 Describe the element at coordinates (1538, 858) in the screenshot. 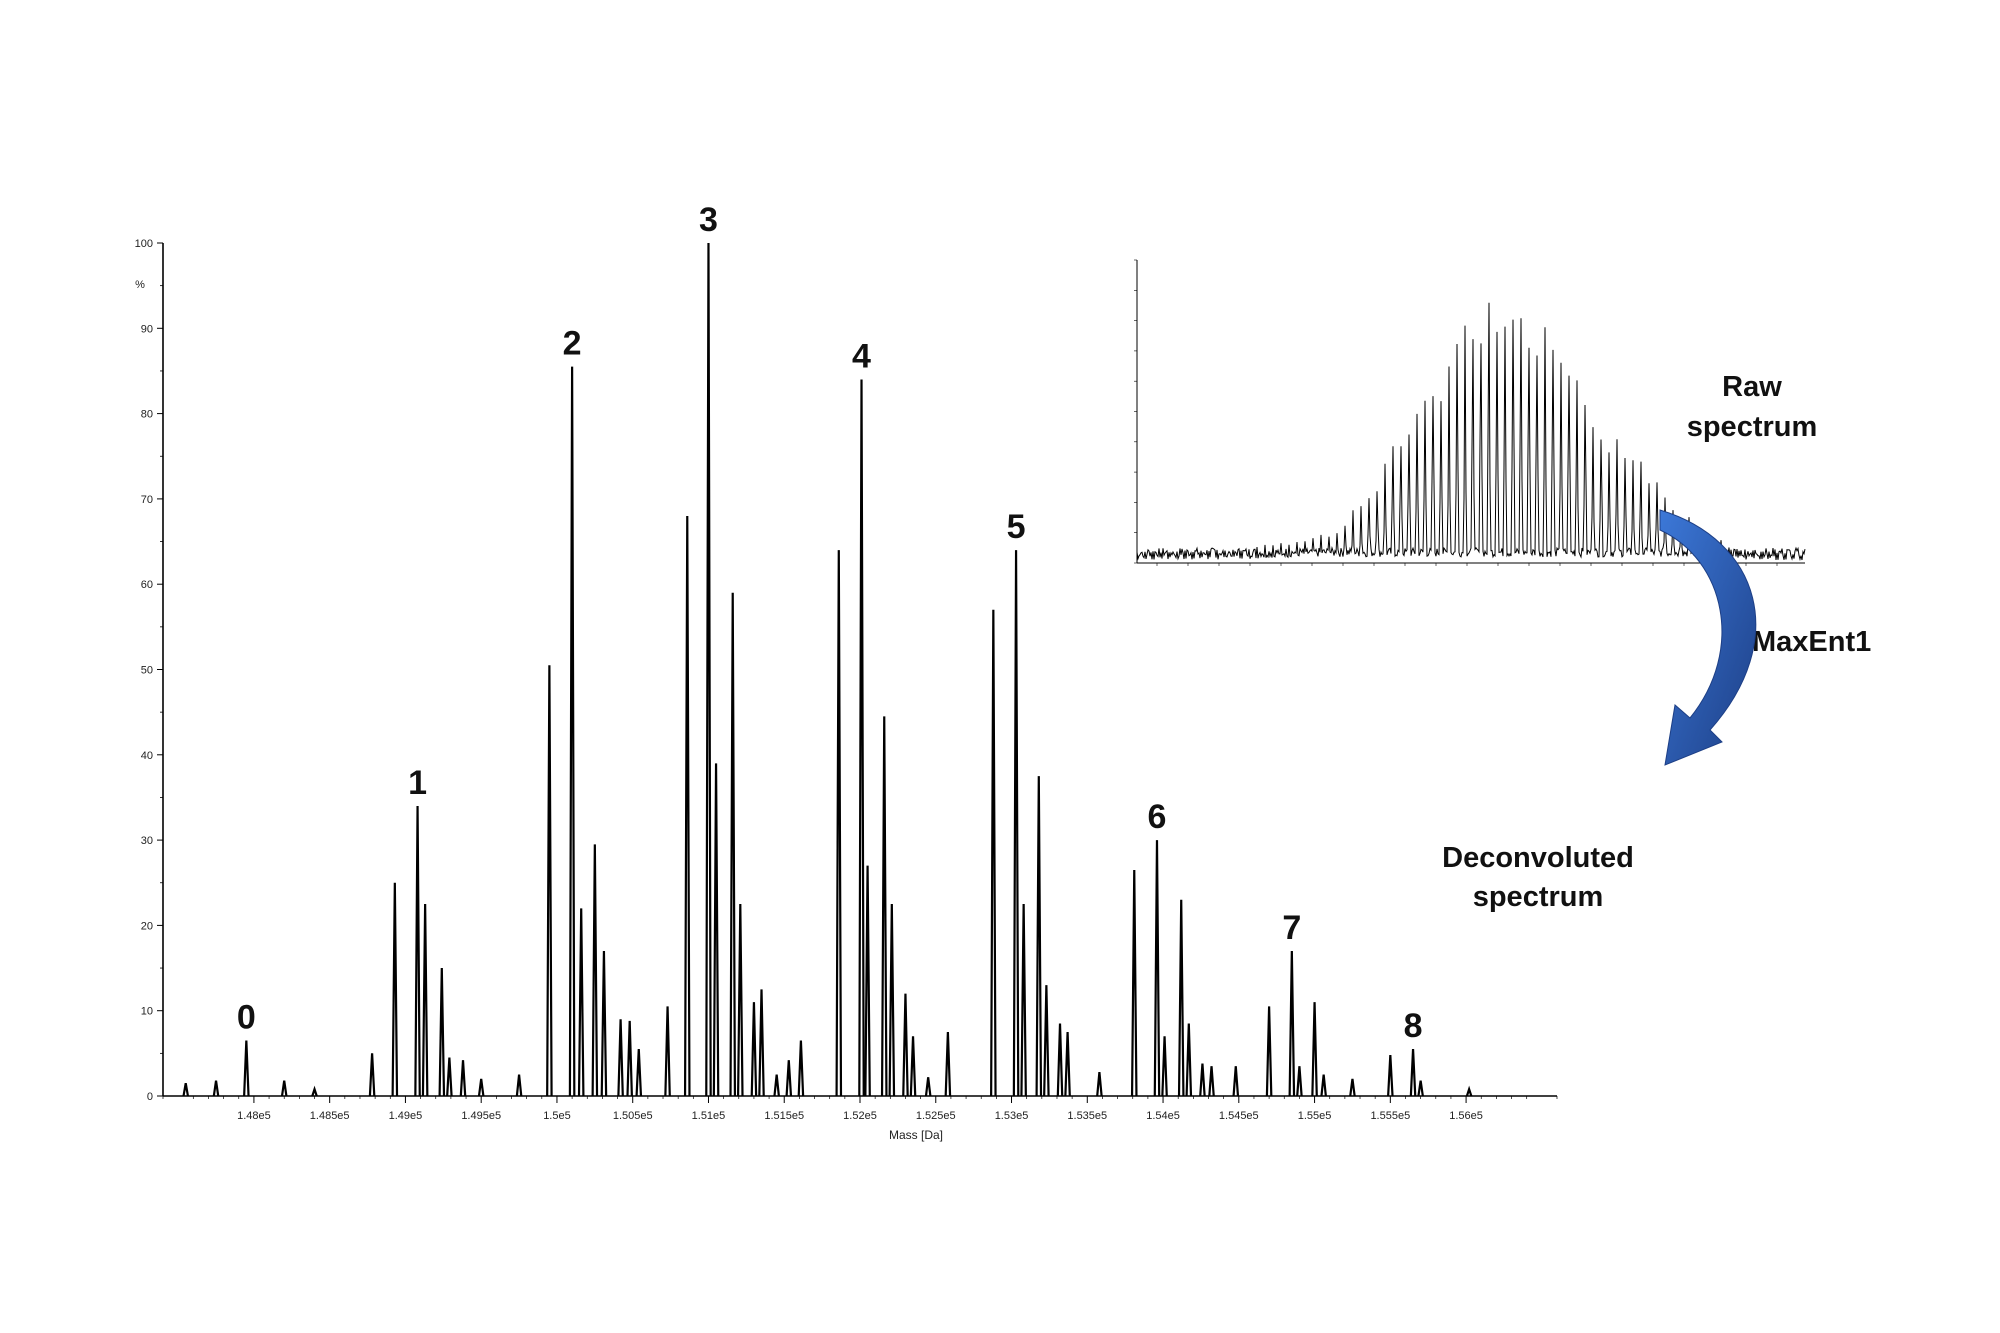

I see `deconvoluted-label-line1: Deconvoluted` at that location.